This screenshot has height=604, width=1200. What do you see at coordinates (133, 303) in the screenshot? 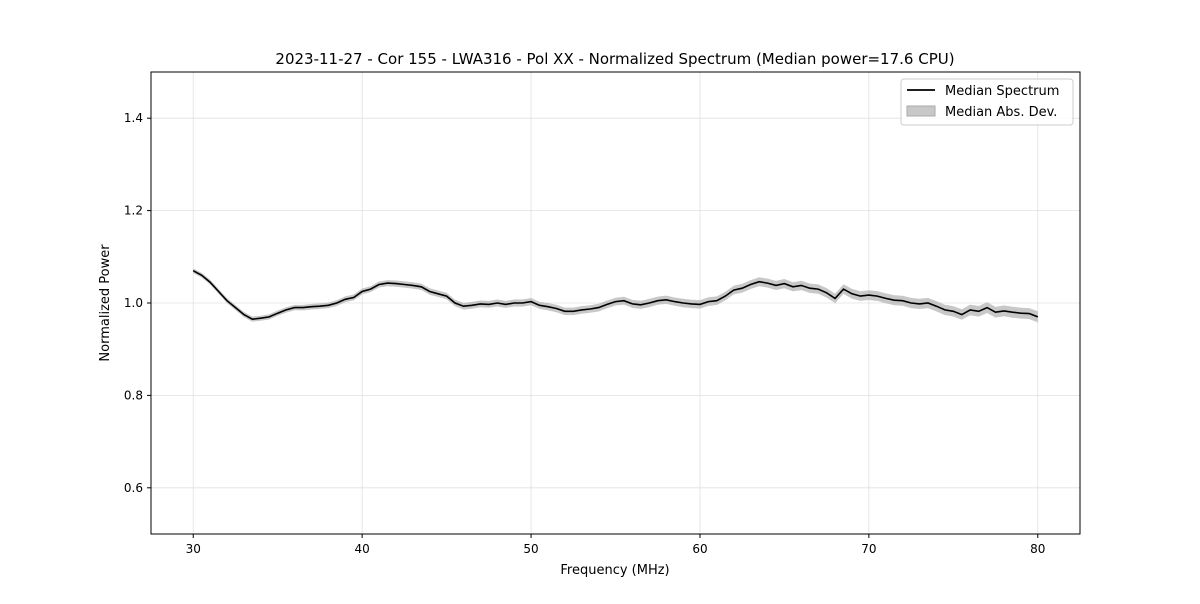
I see `y-tick-label: 1.0` at bounding box center [133, 303].